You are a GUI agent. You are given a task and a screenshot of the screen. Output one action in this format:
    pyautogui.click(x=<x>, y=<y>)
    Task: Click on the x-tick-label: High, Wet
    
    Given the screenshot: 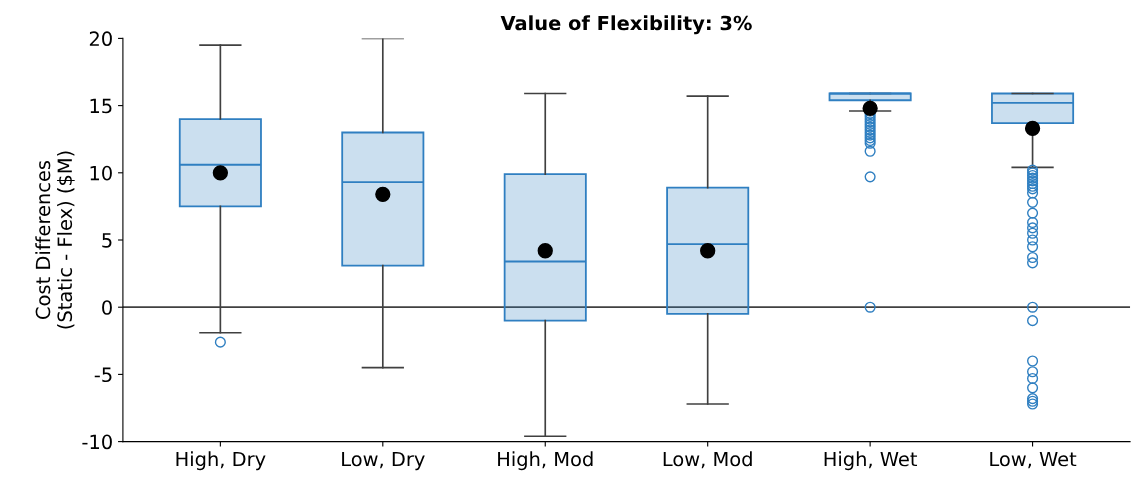 What is the action you would take?
    pyautogui.click(x=871, y=461)
    